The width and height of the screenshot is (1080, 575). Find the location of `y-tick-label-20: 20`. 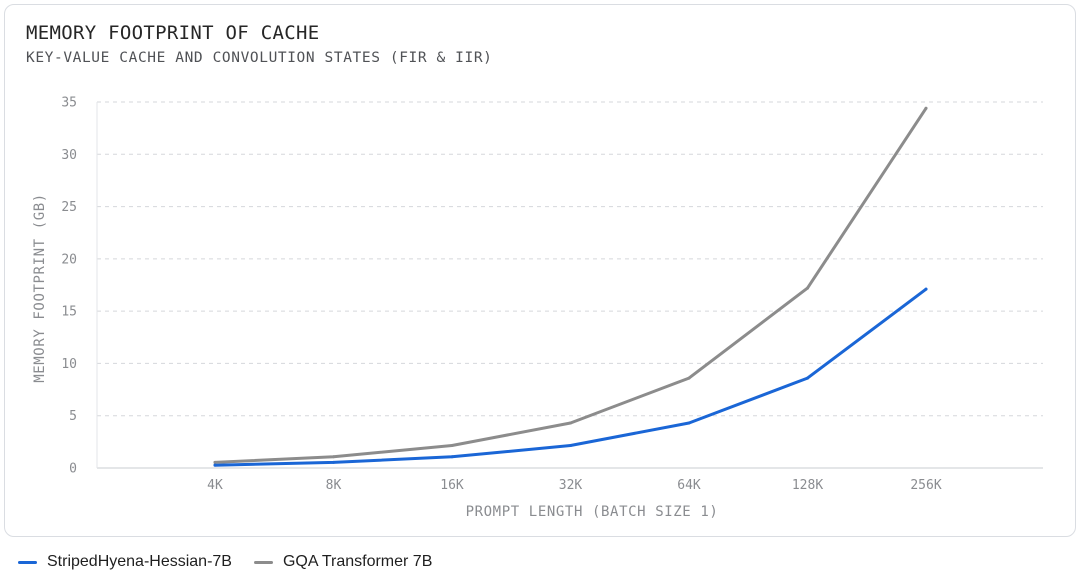

y-tick-label-20: 20 is located at coordinates (69, 259).